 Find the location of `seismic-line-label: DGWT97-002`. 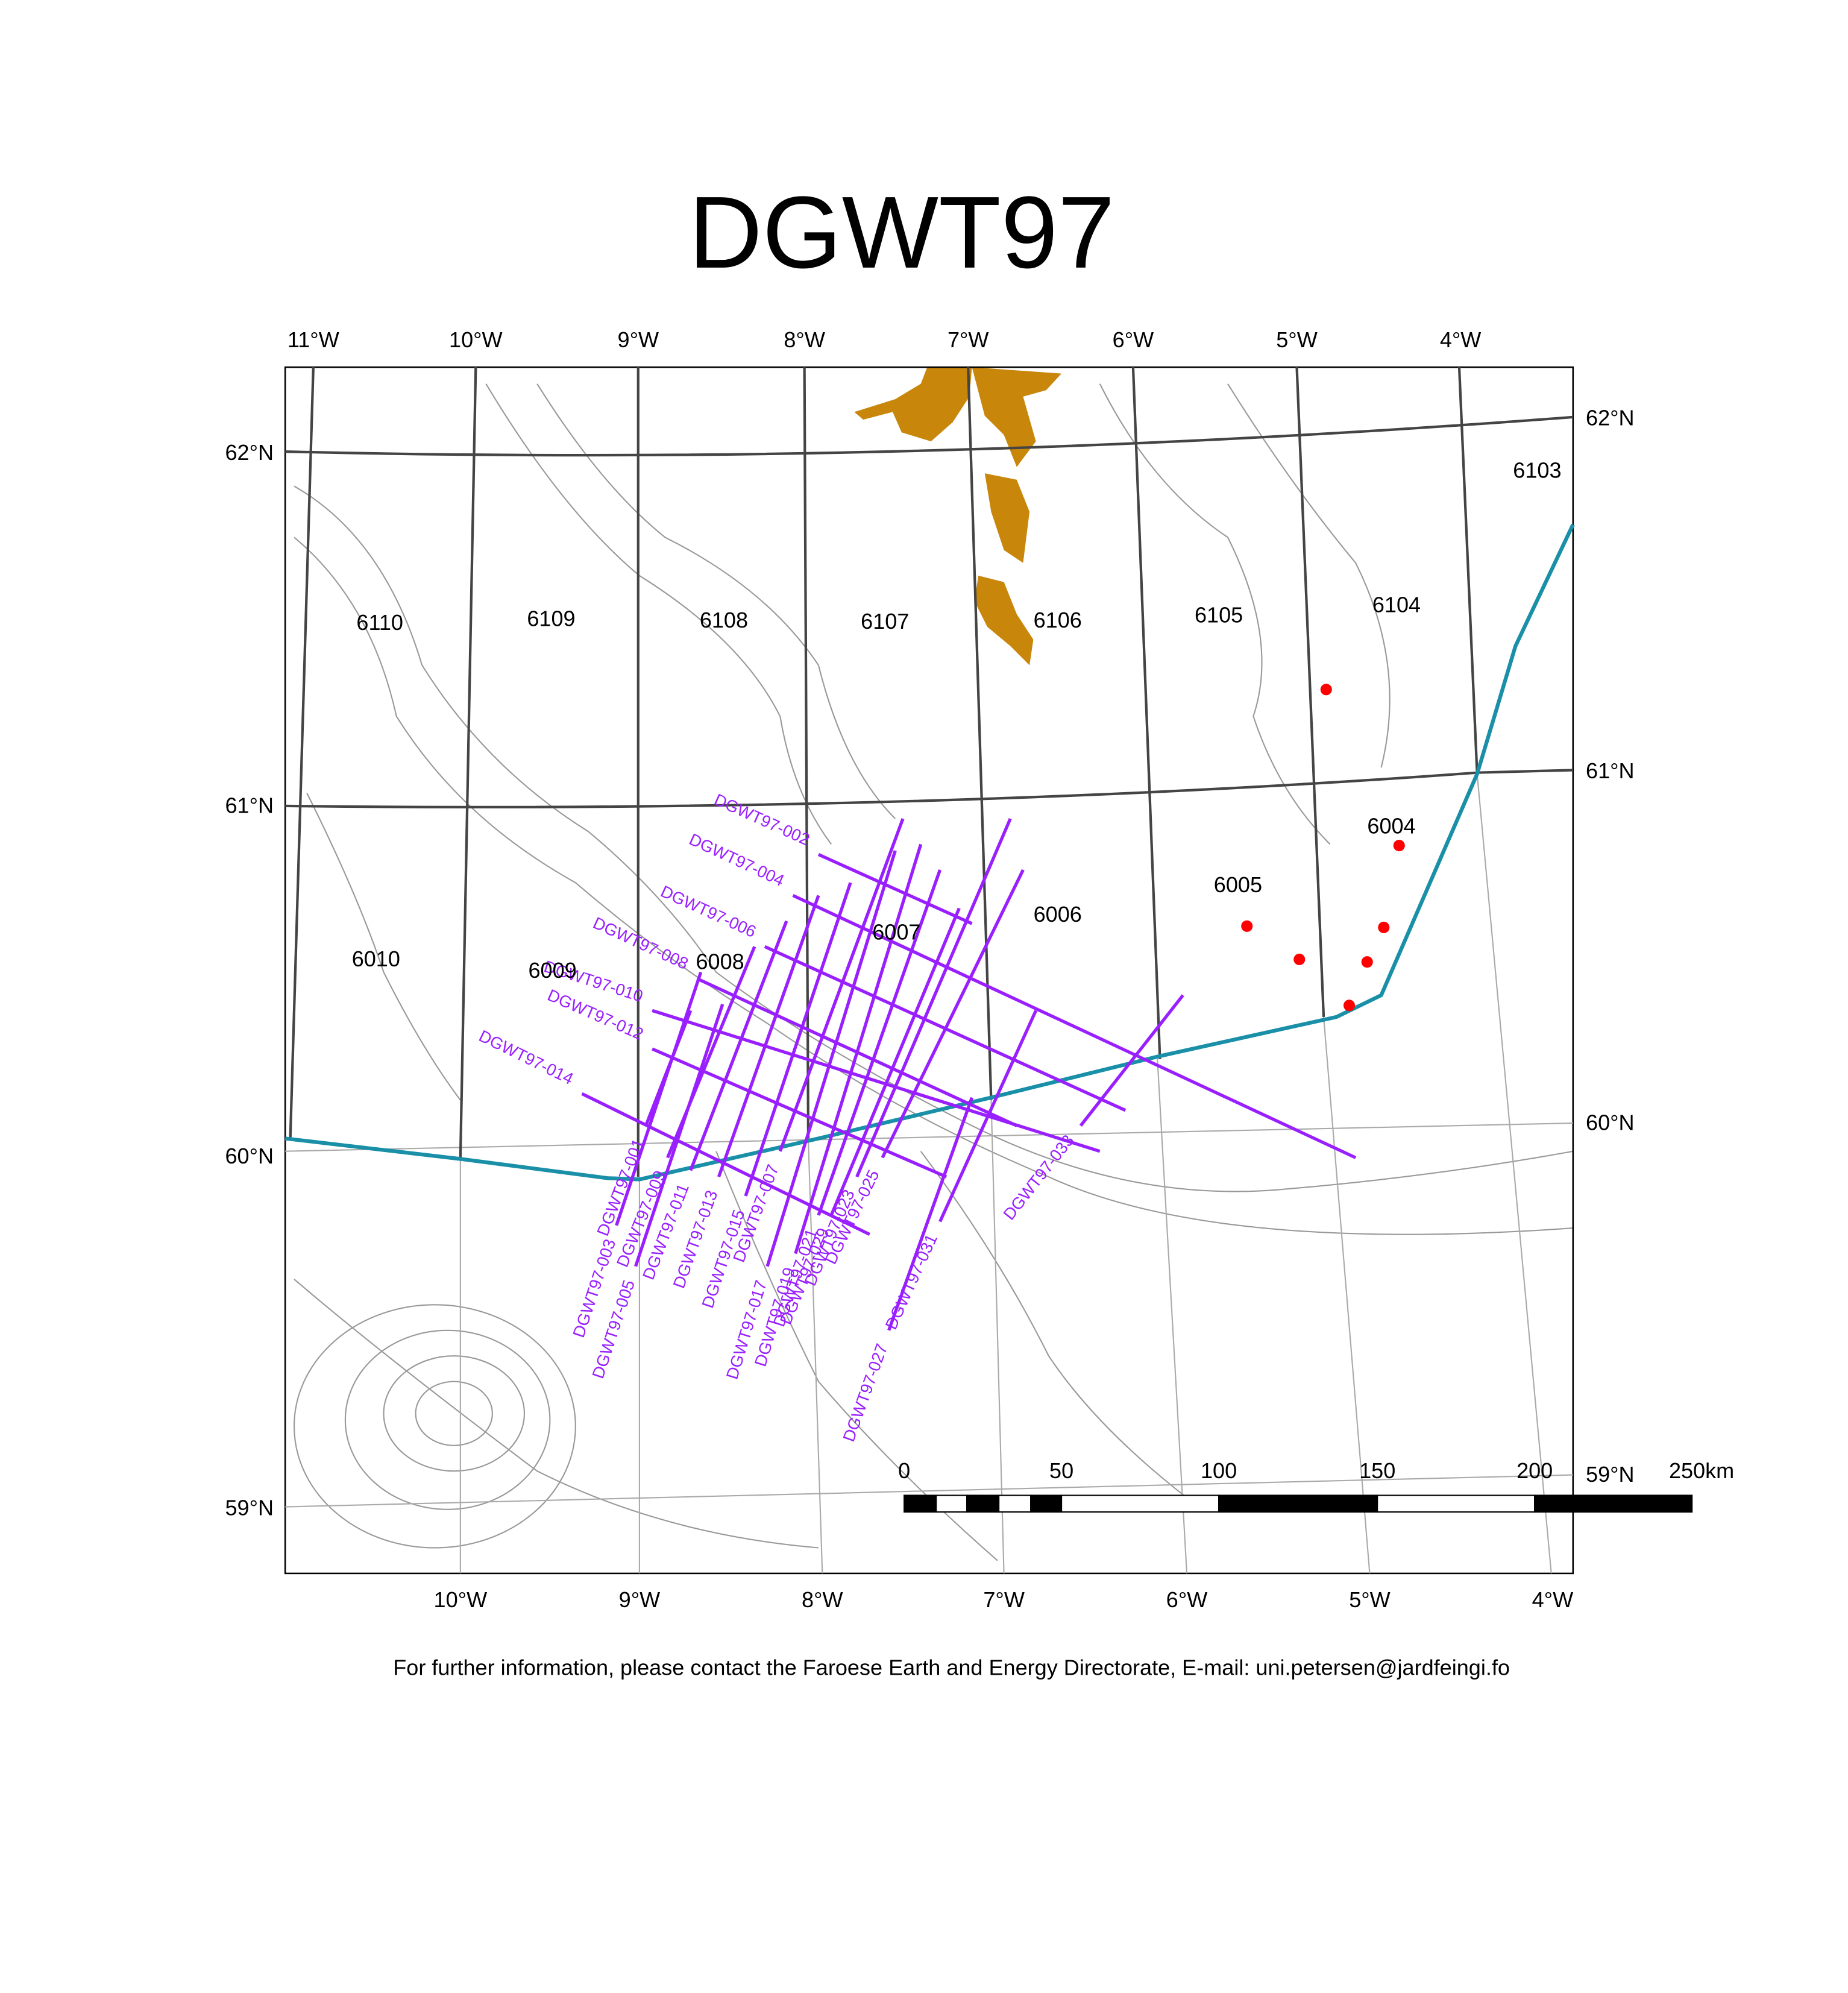

seismic-line-label: DGWT97-002 is located at coordinates (761, 819).